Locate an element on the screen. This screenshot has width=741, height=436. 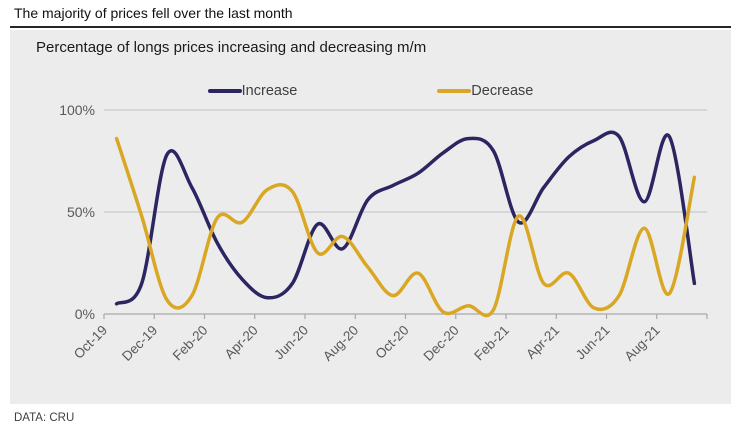
x-axis-tick-label: Dec-19 is located at coordinates (139, 343).